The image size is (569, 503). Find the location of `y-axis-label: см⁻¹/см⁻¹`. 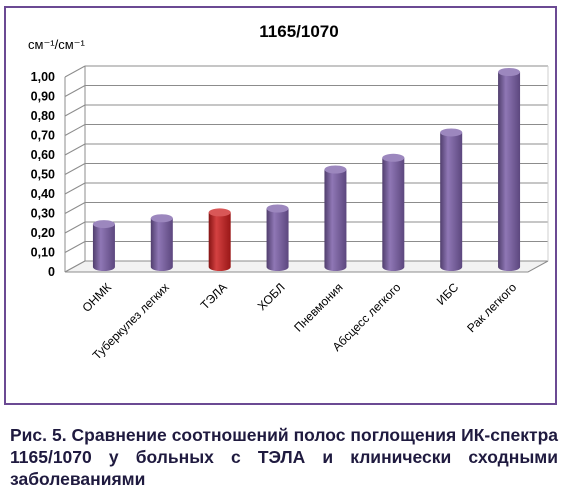

y-axis-label: см⁻¹/см⁻¹ is located at coordinates (57, 44).